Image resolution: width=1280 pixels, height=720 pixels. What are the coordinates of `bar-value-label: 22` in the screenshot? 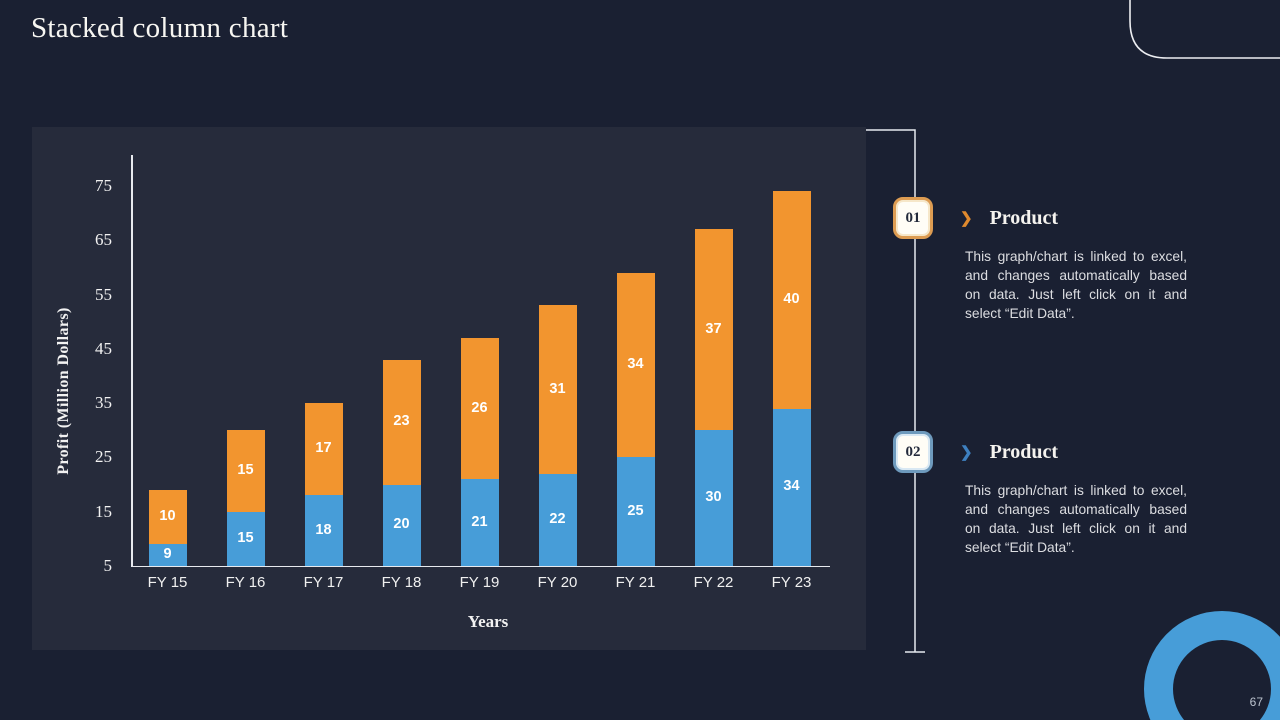 It's located at (557, 518).